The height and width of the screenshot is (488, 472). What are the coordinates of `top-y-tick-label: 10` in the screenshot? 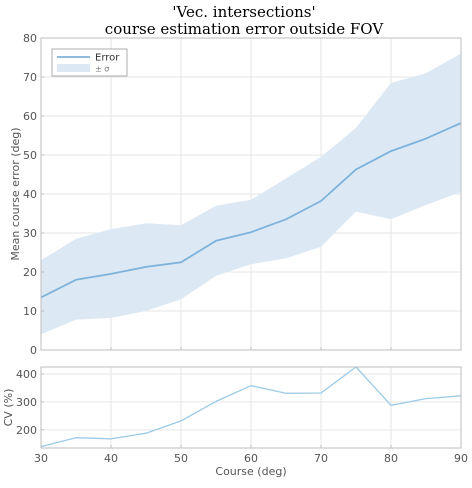 It's located at (30, 311).